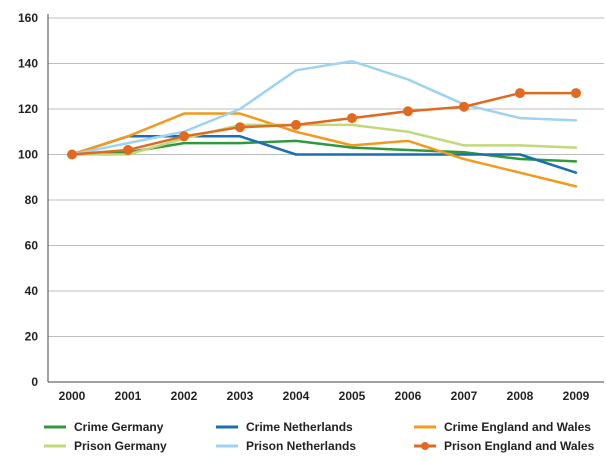  What do you see at coordinates (240, 396) in the screenshot?
I see `x-tick-label: 2003` at bounding box center [240, 396].